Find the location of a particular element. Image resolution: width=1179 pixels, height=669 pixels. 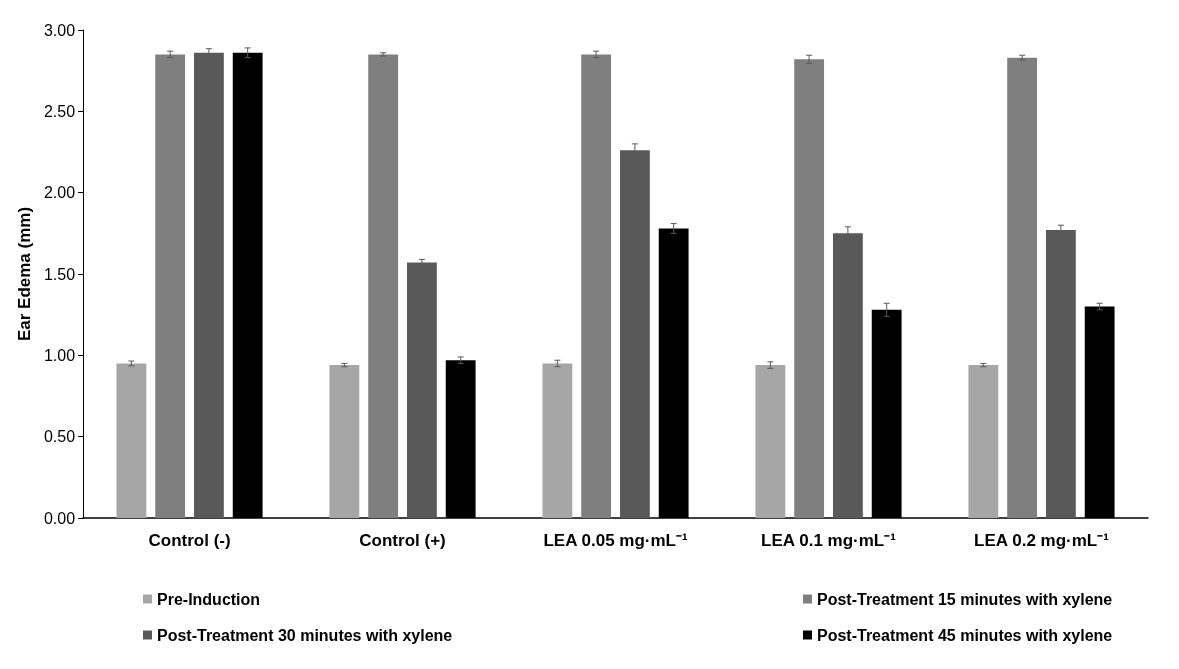

legend-label: Pre-Induction is located at coordinates (209, 599).